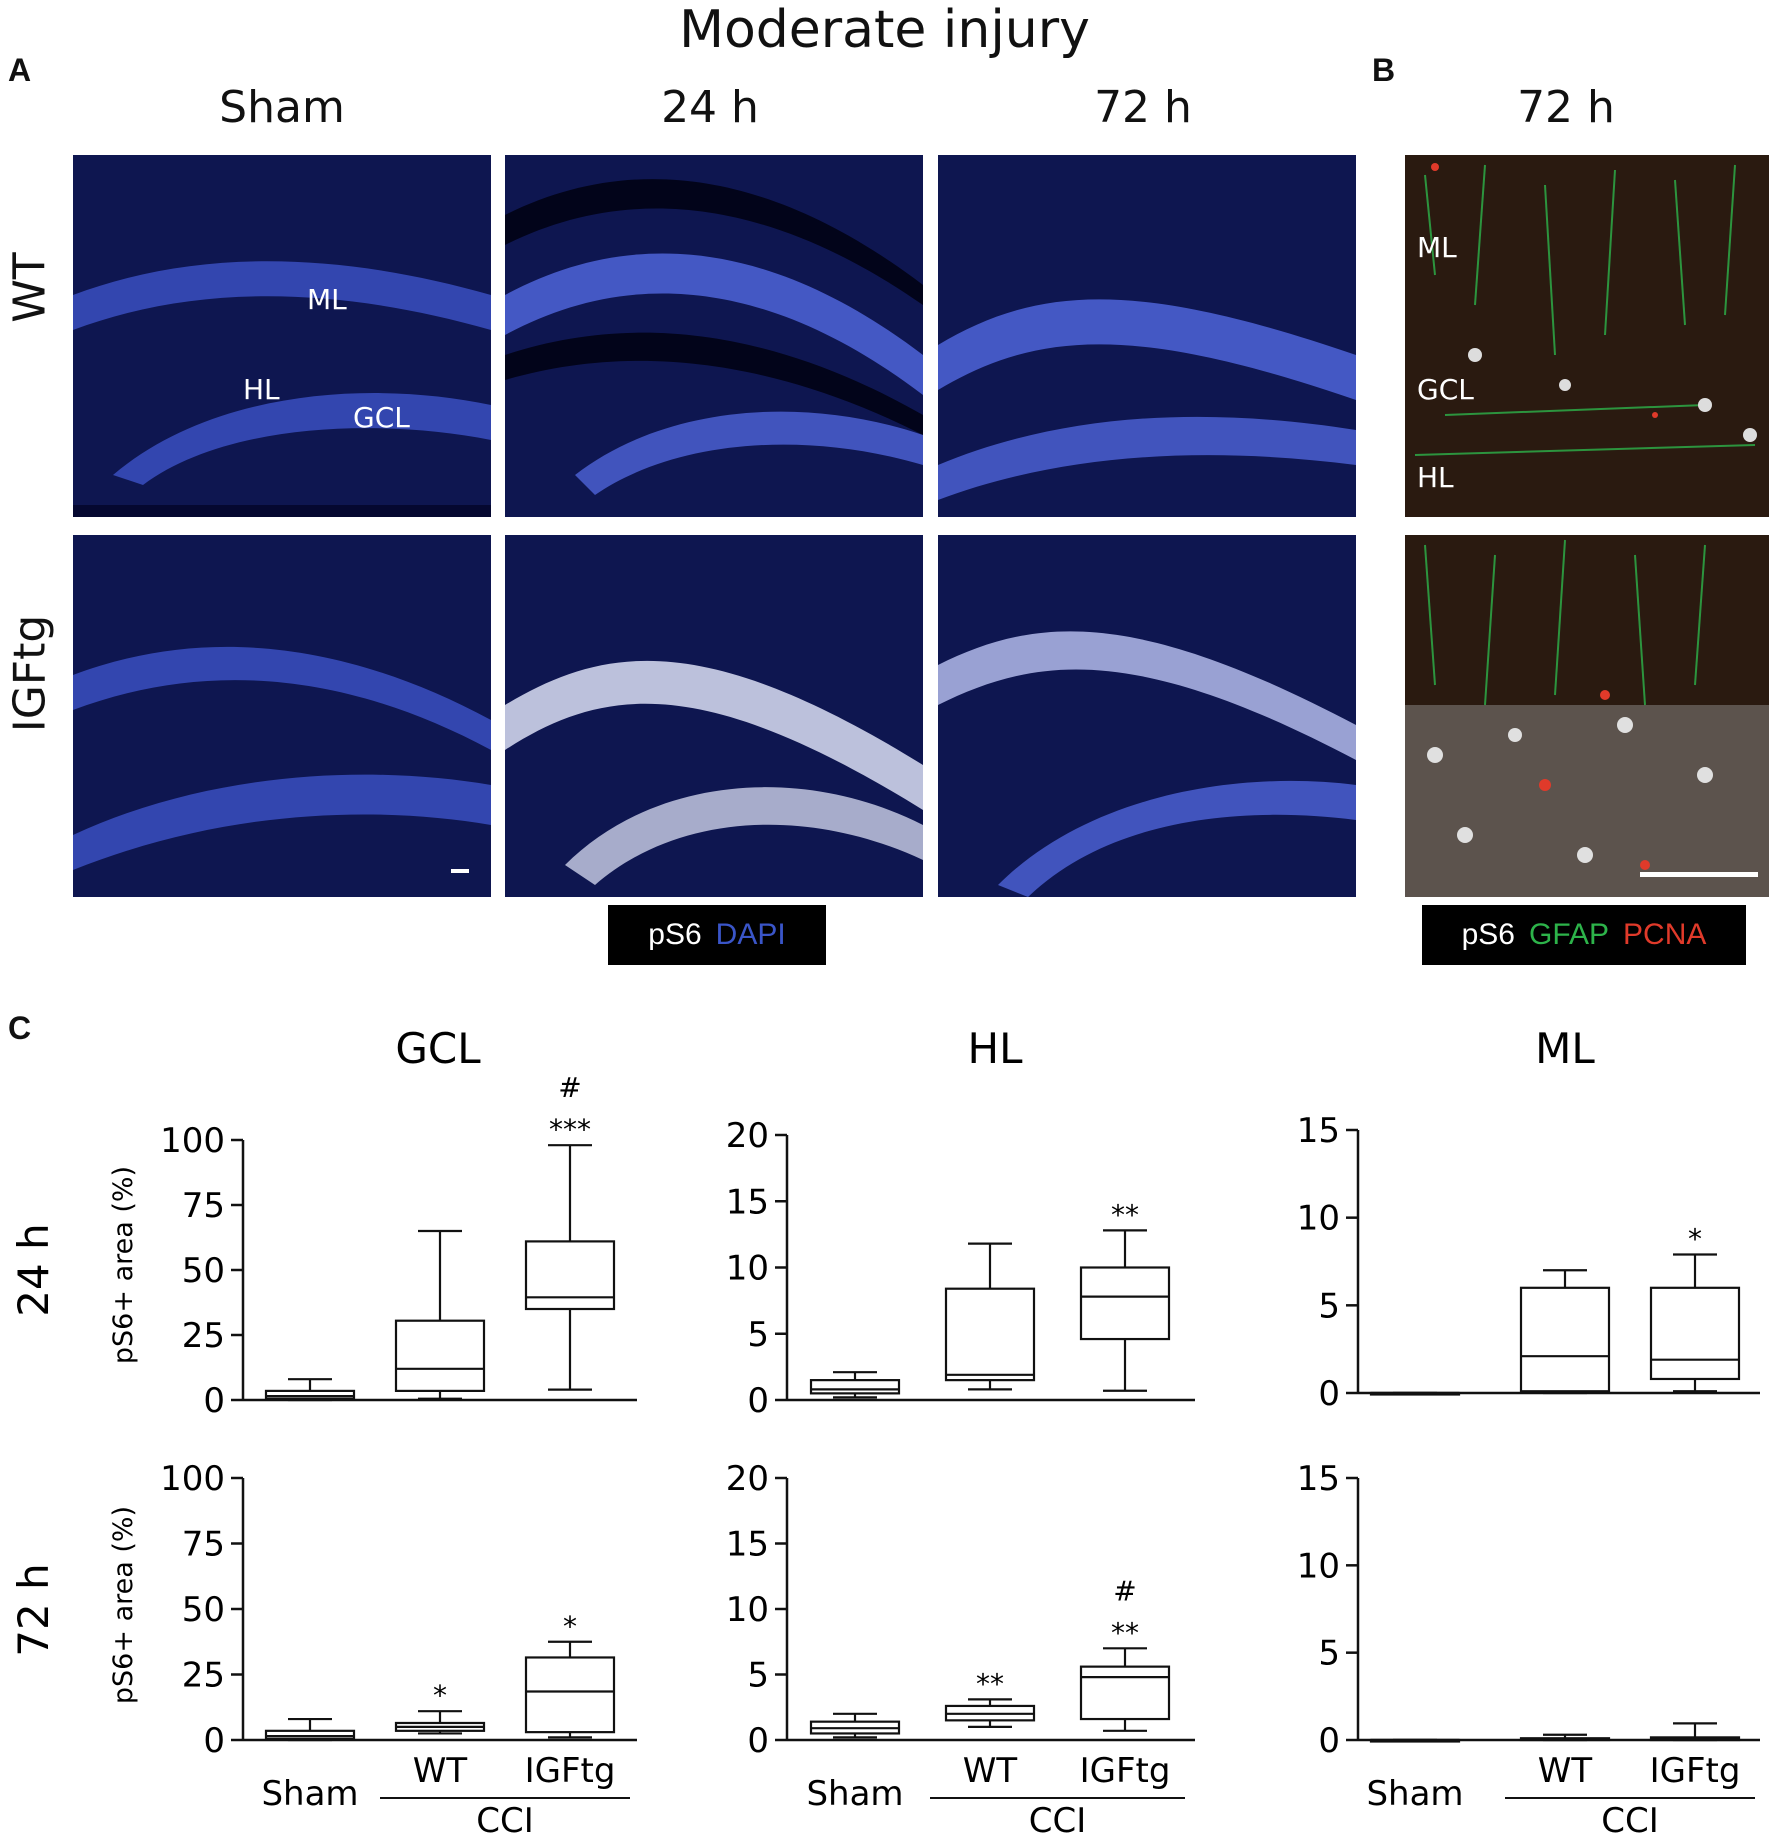 The height and width of the screenshot is (1838, 1769). I want to click on region-label-b-hl: HL, so click(1435, 477).